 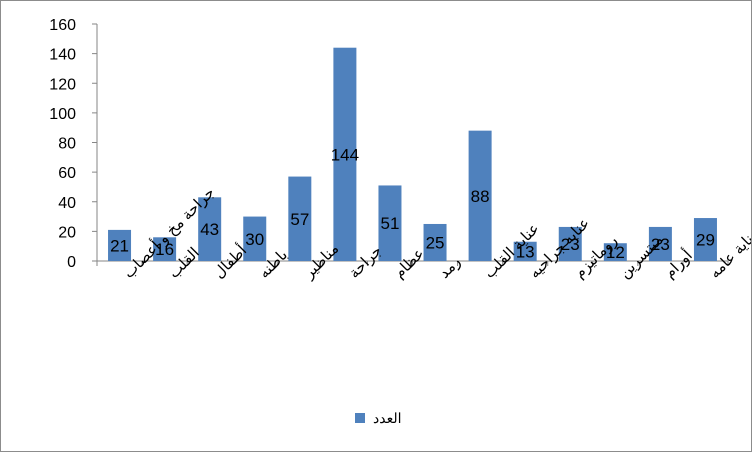 What do you see at coordinates (62, 84) in the screenshot?
I see `y-tick-label: 120` at bounding box center [62, 84].